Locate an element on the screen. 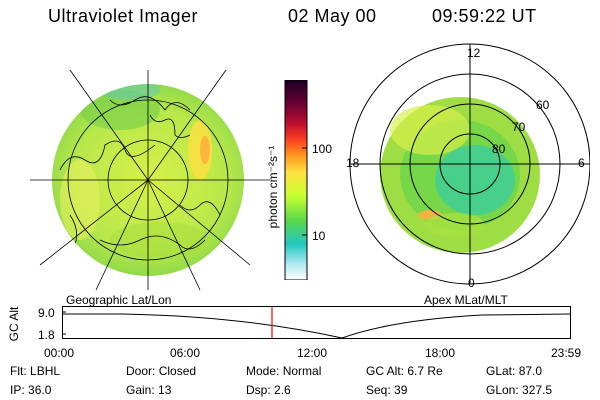 The height and width of the screenshot is (400, 600). timeline-xtick-0600: 06:00 is located at coordinates (185, 353).